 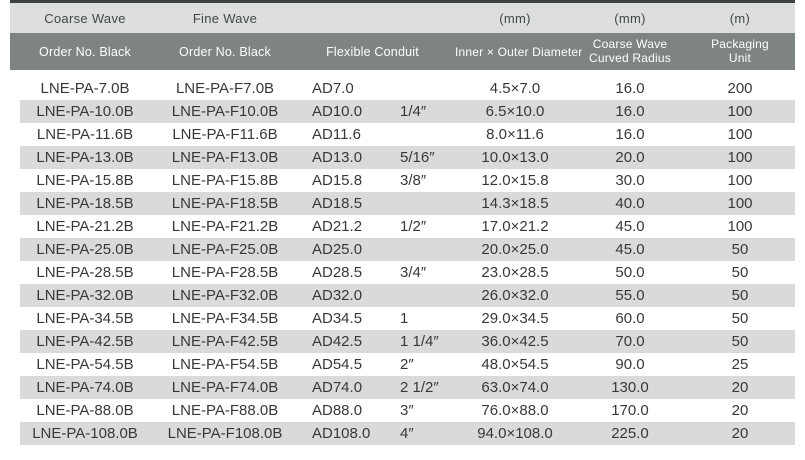 What do you see at coordinates (407, 364) in the screenshot?
I see `cell-inch-size: 2″` at bounding box center [407, 364].